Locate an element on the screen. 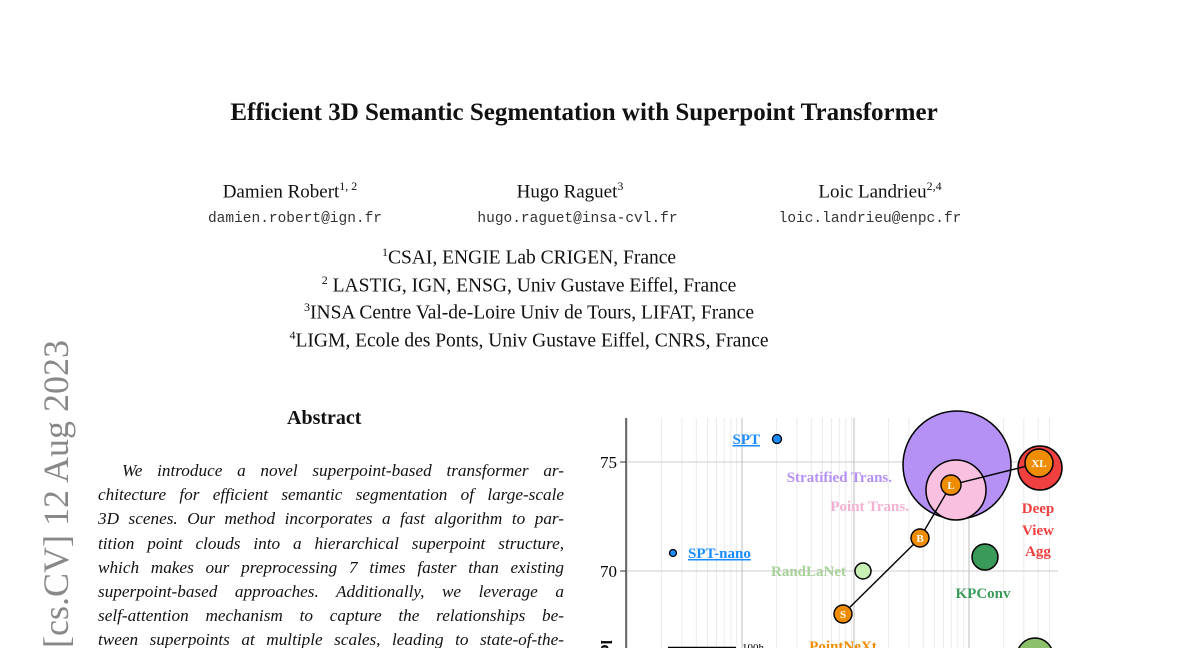 The height and width of the screenshot is (648, 1200). marker-label: S is located at coordinates (843, 615).